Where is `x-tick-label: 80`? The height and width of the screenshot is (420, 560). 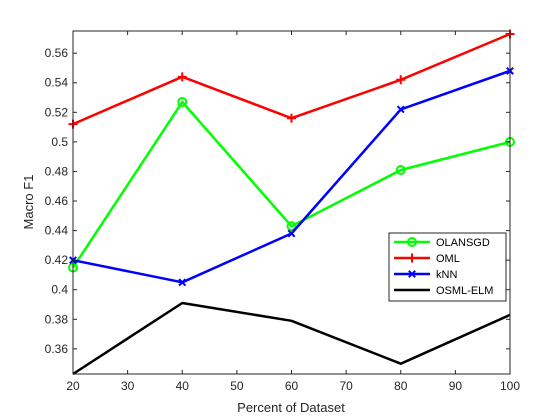
x-tick-label: 80 is located at coordinates (401, 386).